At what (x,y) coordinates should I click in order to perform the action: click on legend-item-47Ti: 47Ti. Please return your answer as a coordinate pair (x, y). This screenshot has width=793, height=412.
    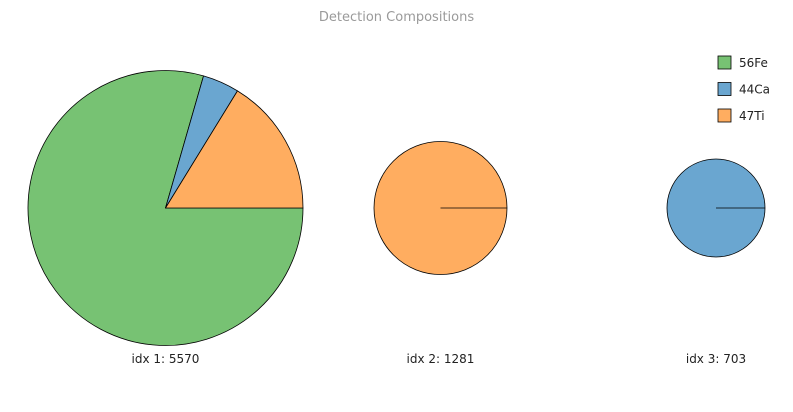
    Looking at the image, I should click on (741, 115).